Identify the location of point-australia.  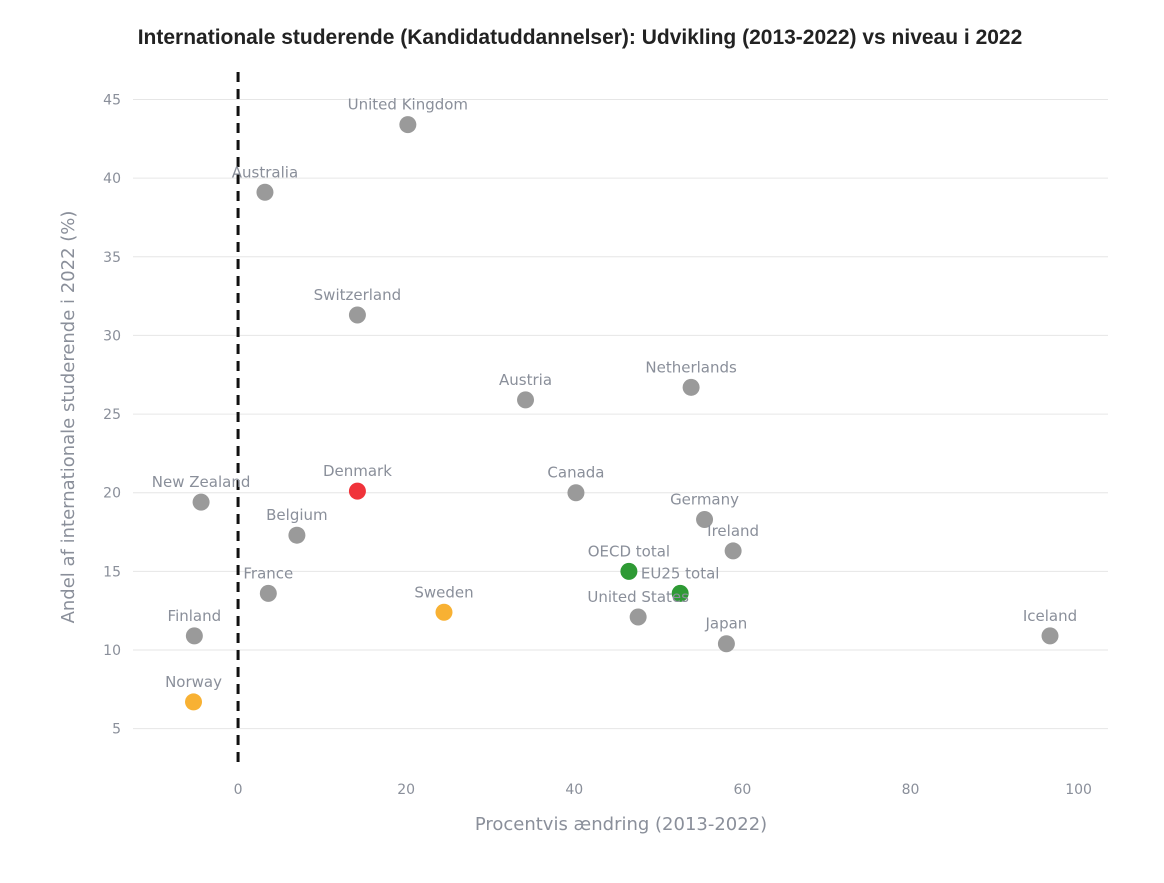
(265, 192).